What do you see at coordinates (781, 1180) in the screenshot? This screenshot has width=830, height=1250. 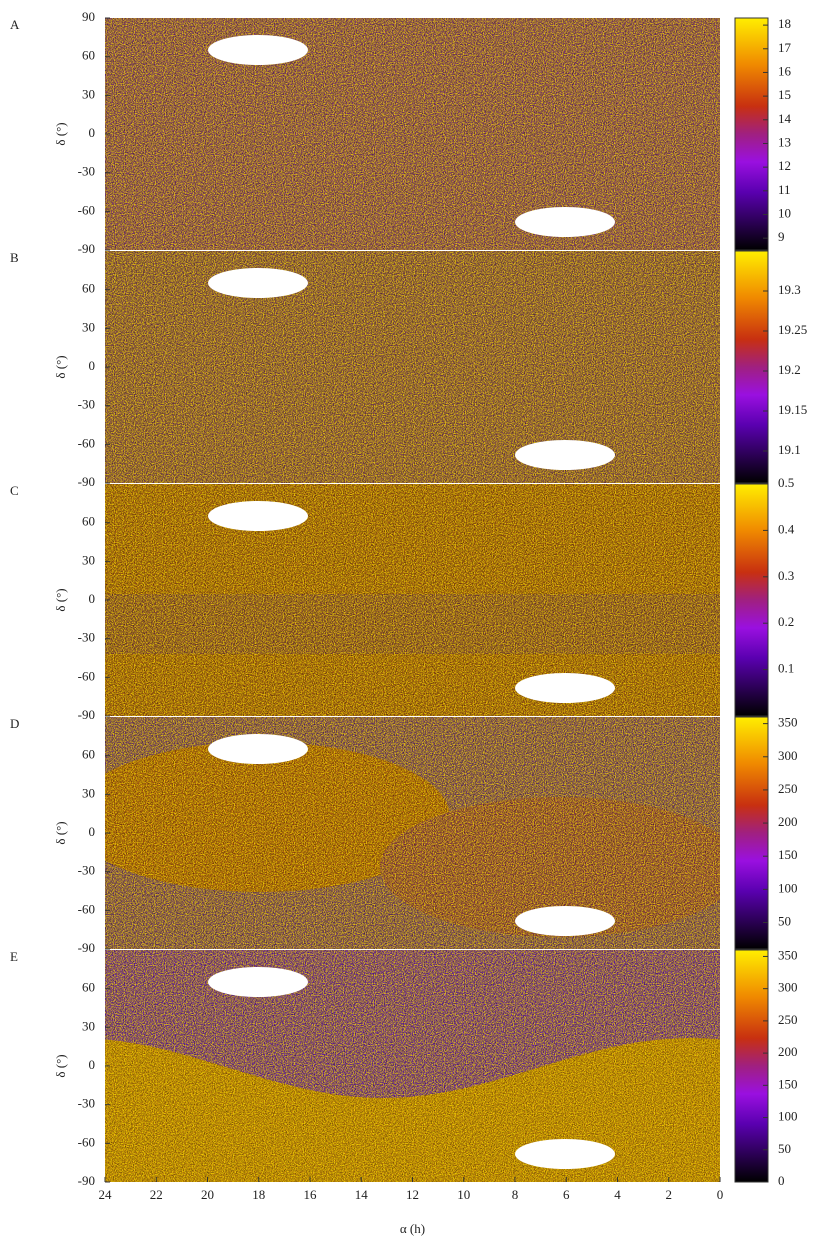 I see `colorbar-tick-label: 0` at bounding box center [781, 1180].